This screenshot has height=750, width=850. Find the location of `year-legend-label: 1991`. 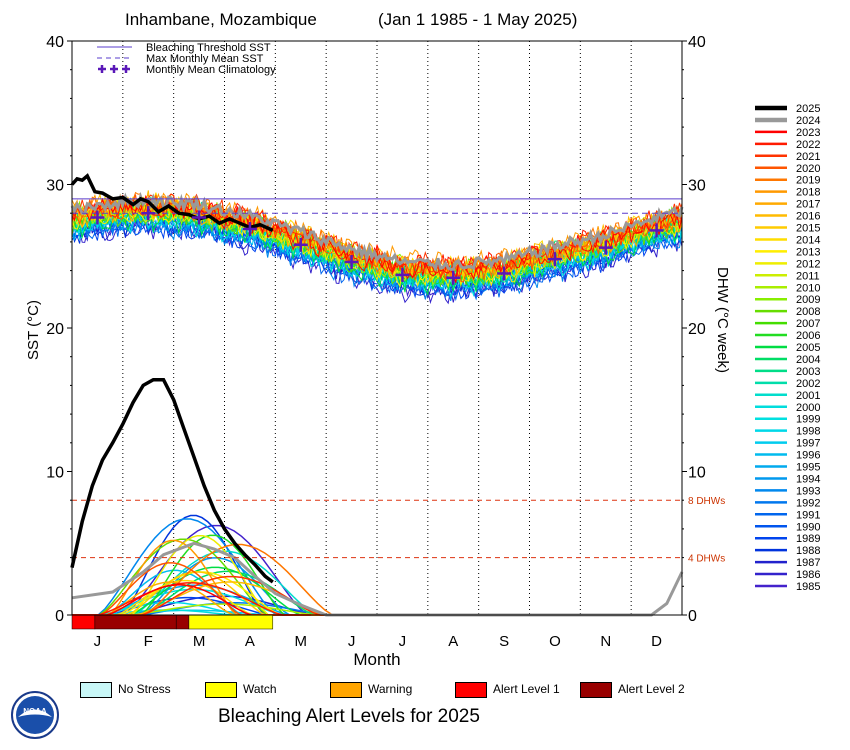

year-legend-label: 1991 is located at coordinates (808, 515).